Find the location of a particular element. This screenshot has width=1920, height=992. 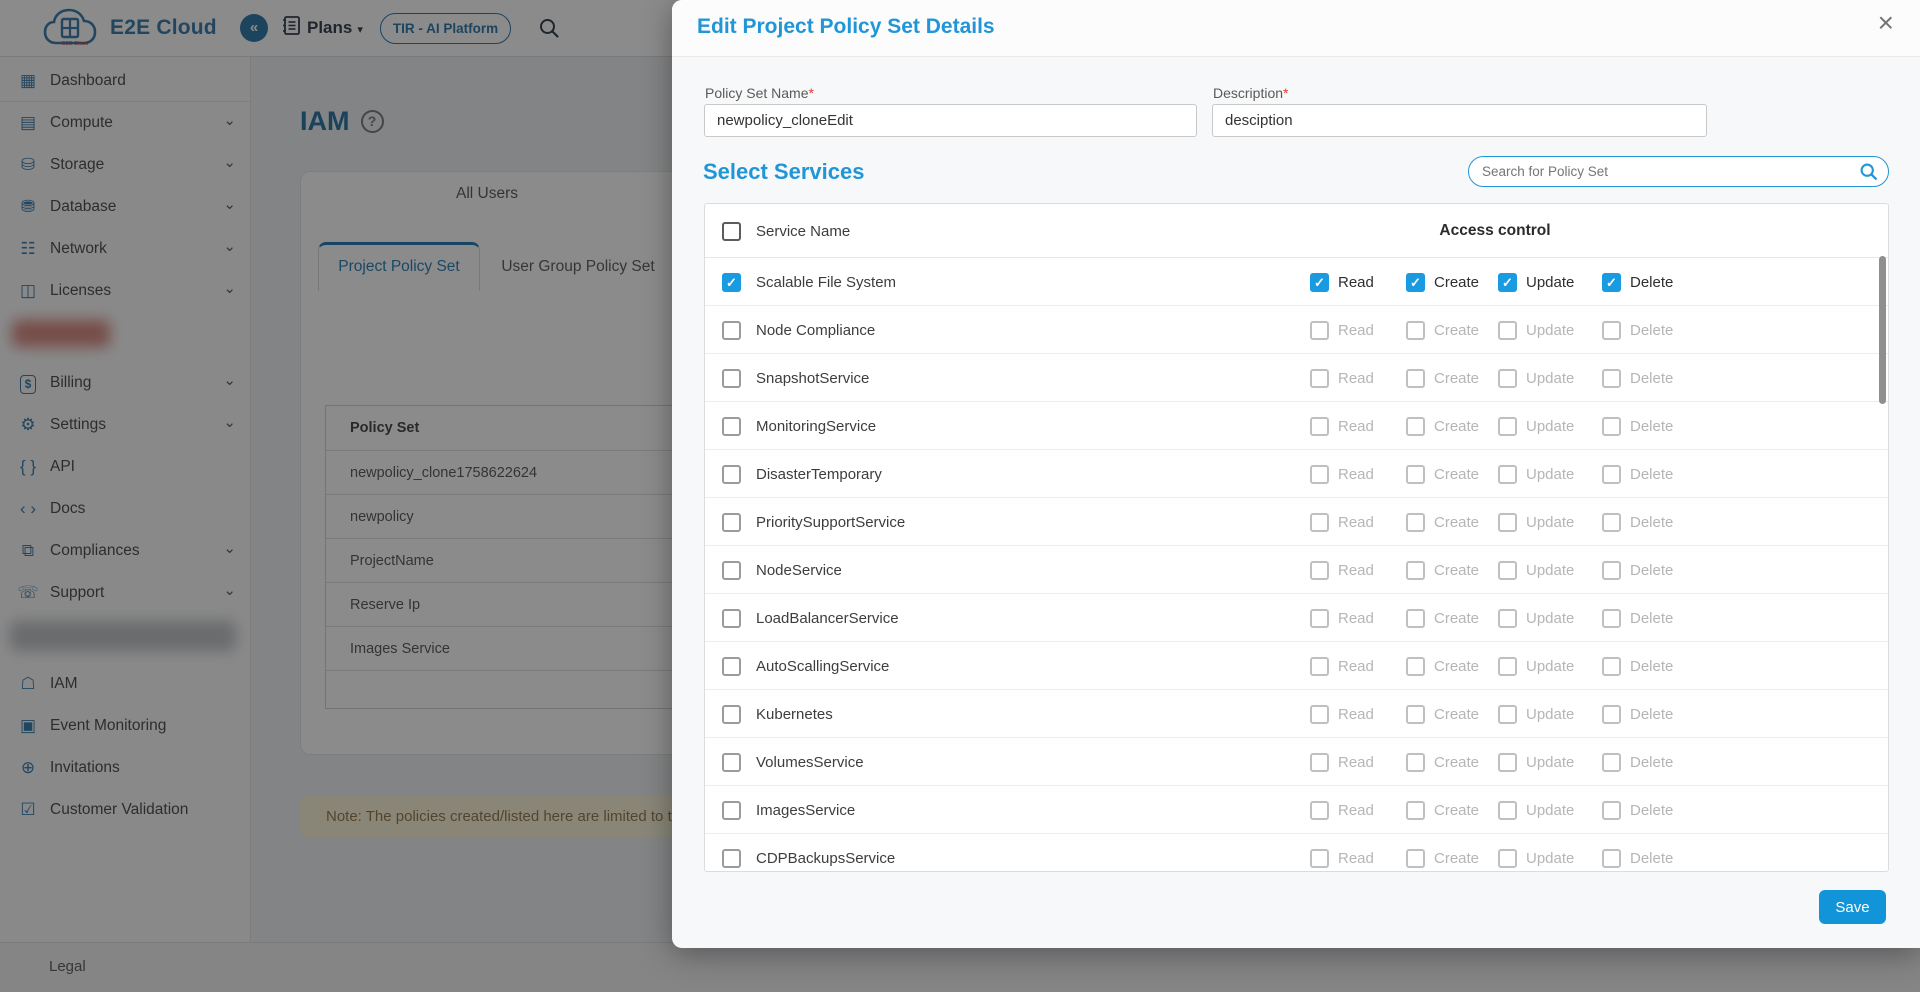

permission-label: Read is located at coordinates (1356, 522).